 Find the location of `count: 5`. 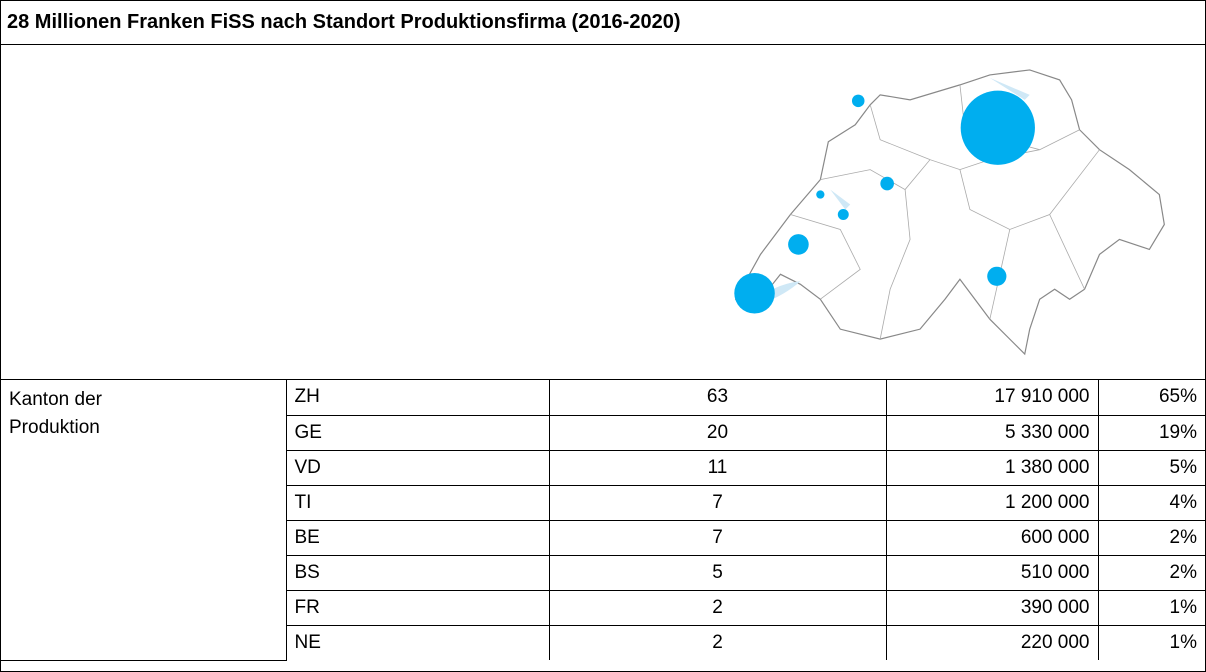

count: 5 is located at coordinates (717, 572).